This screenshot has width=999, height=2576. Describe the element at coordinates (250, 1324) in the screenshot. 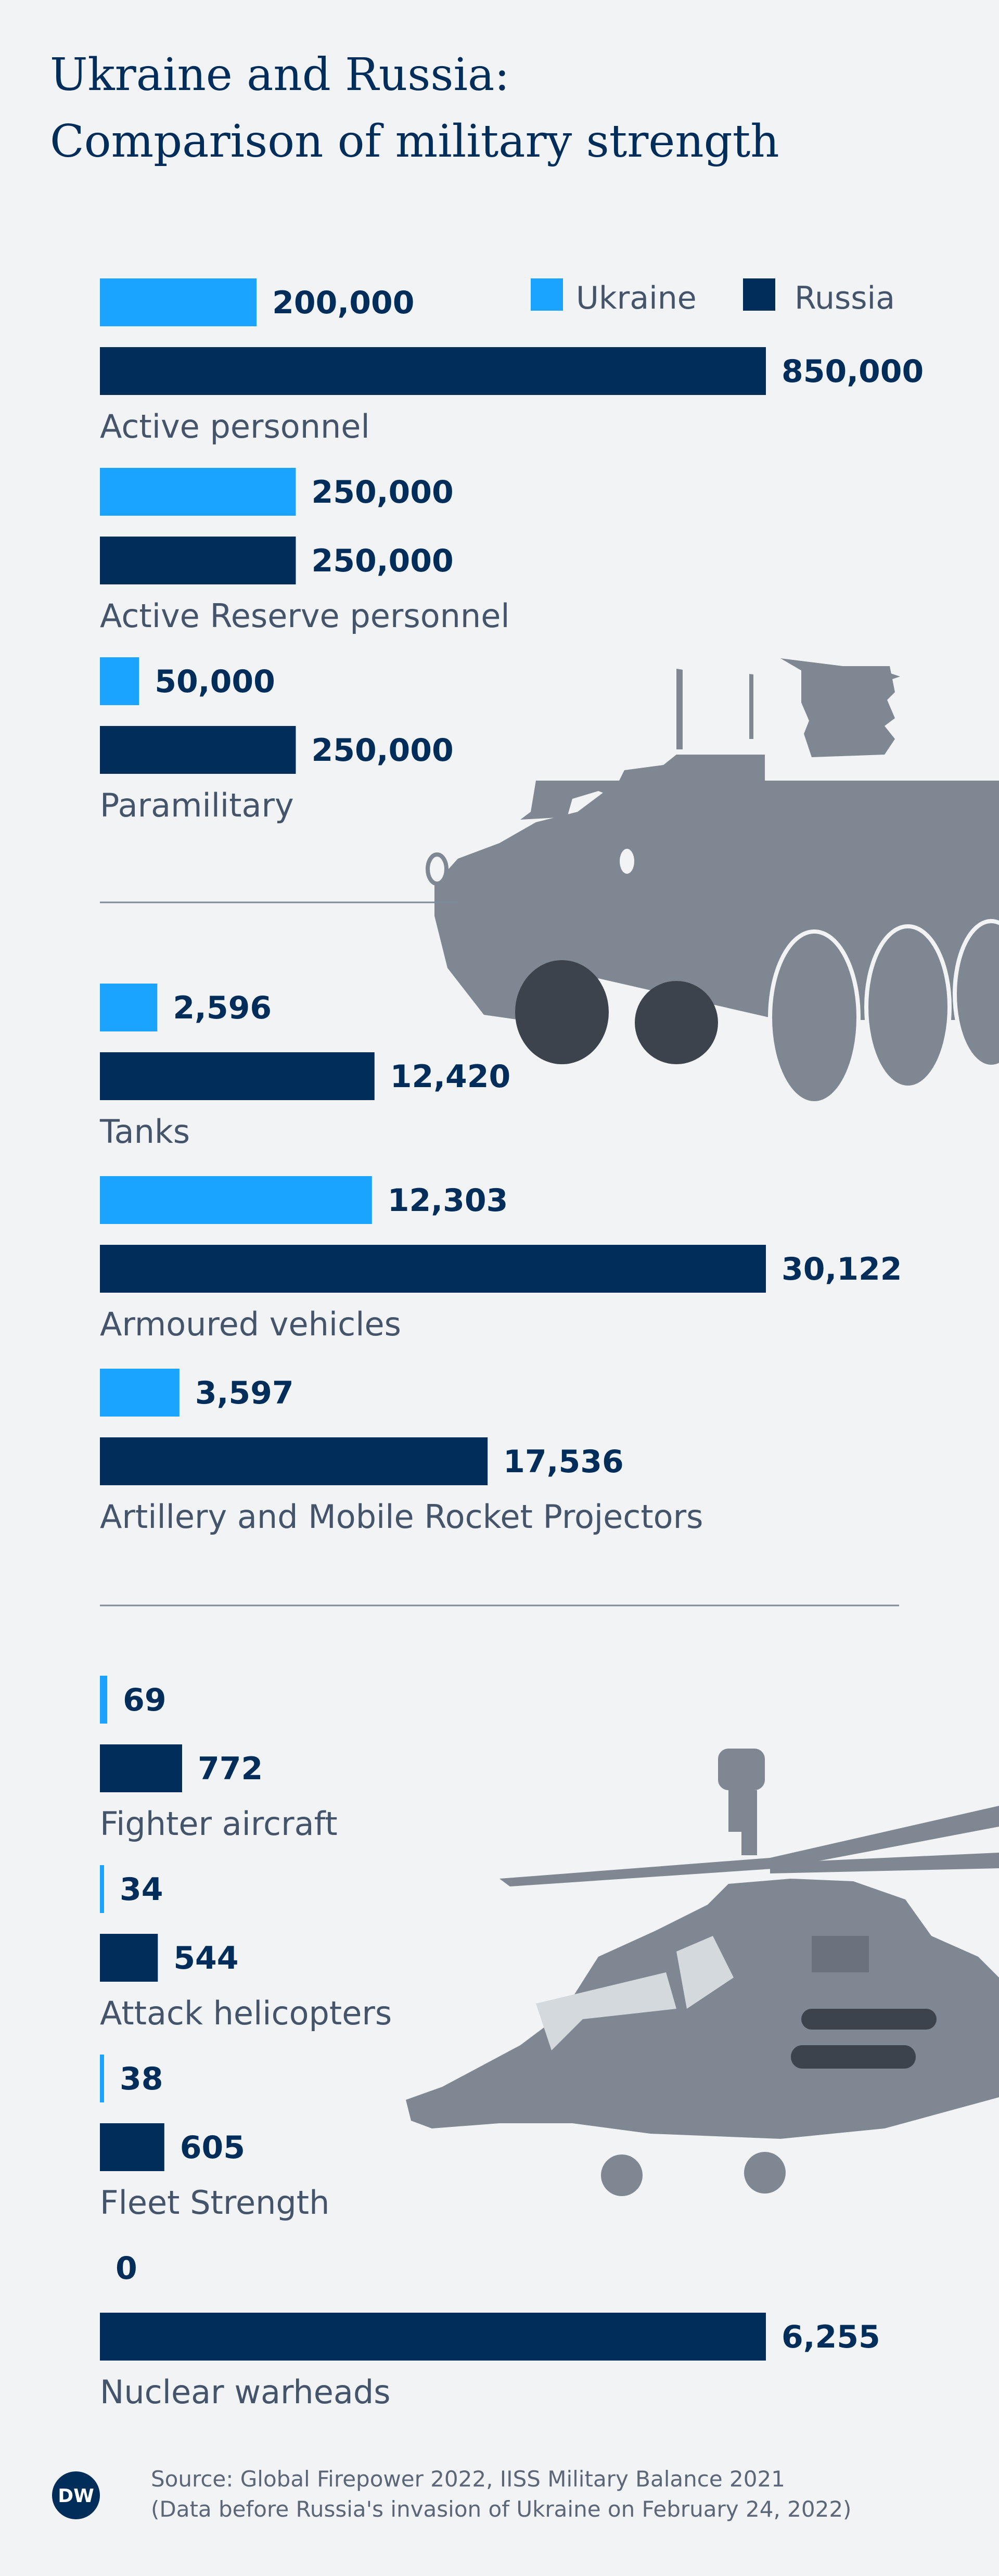

I see `category-label-armoured-vehicles: Armoured vehicles` at that location.